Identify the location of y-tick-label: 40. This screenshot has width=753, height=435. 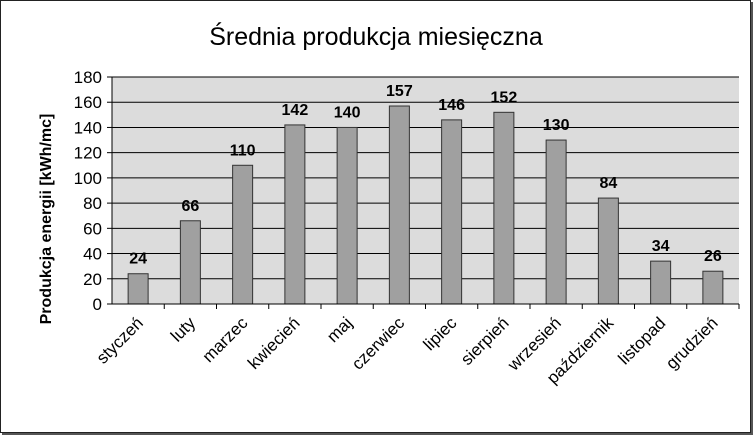
(92, 254).